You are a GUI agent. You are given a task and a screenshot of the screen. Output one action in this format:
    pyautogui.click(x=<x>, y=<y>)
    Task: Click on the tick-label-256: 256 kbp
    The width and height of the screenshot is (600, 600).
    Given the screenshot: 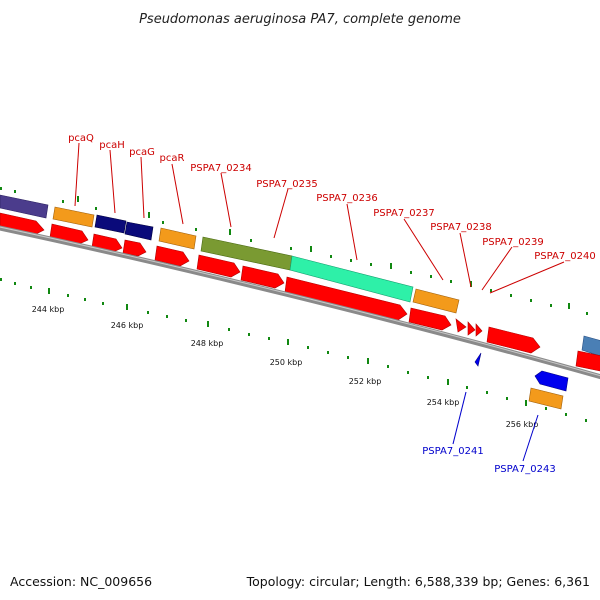 What is the action you would take?
    pyautogui.click(x=522, y=424)
    